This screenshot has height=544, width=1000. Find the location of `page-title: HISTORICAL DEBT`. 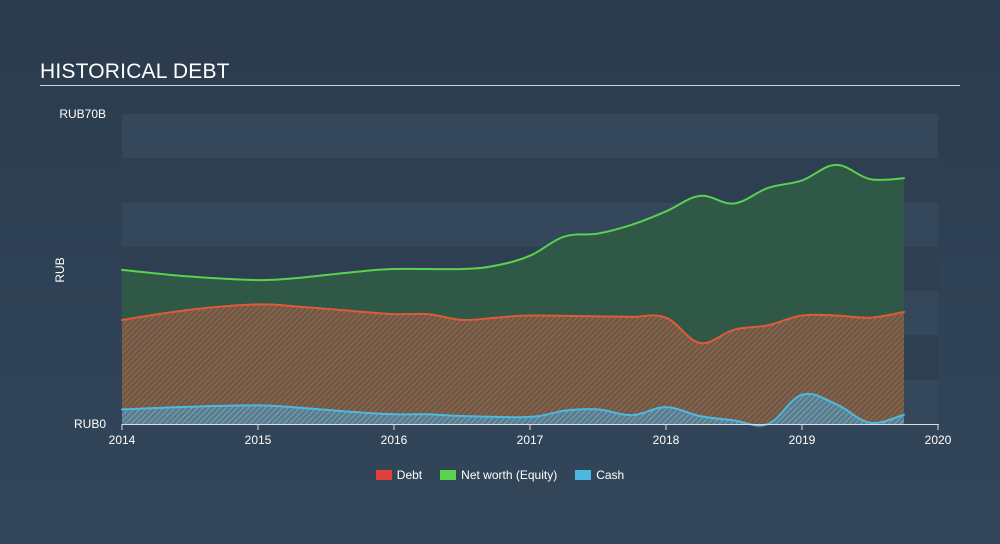

page-title: HISTORICAL DEBT is located at coordinates (135, 71).